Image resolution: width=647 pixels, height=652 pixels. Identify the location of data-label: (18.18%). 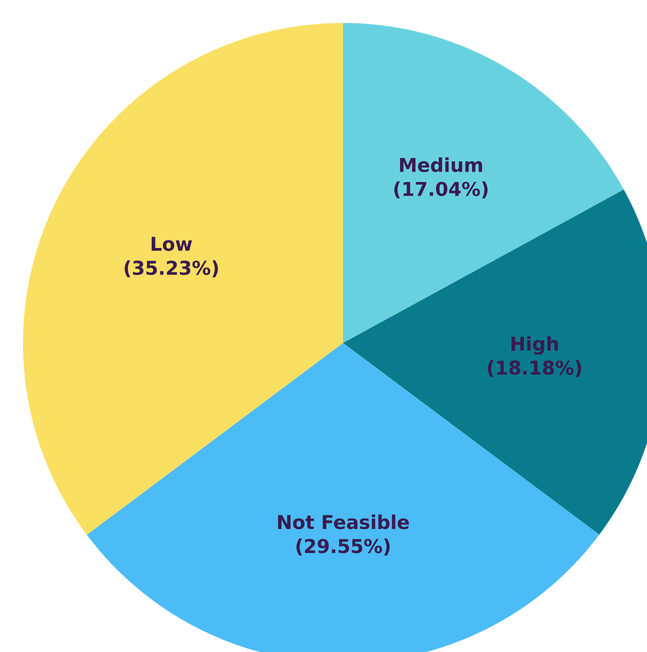
(535, 369).